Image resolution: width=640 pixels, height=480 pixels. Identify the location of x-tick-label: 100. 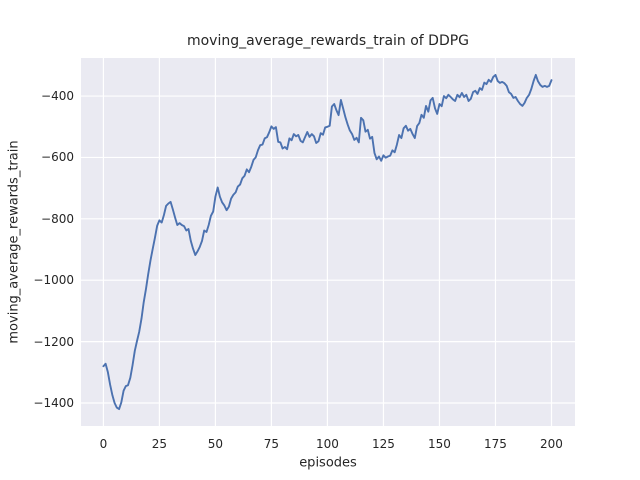
(327, 444).